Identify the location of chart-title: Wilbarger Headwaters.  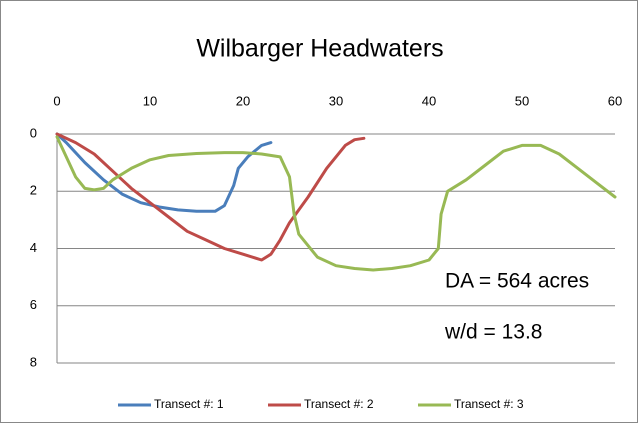
(319, 49).